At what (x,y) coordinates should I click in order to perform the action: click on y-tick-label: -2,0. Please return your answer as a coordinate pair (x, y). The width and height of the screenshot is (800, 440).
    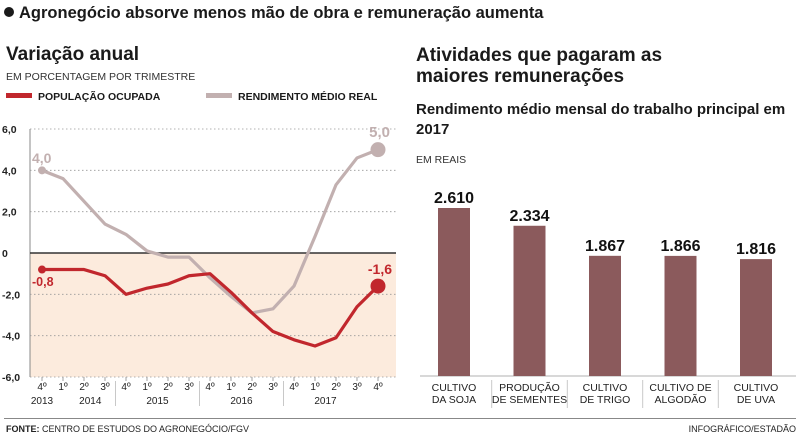
    Looking at the image, I should click on (11, 295).